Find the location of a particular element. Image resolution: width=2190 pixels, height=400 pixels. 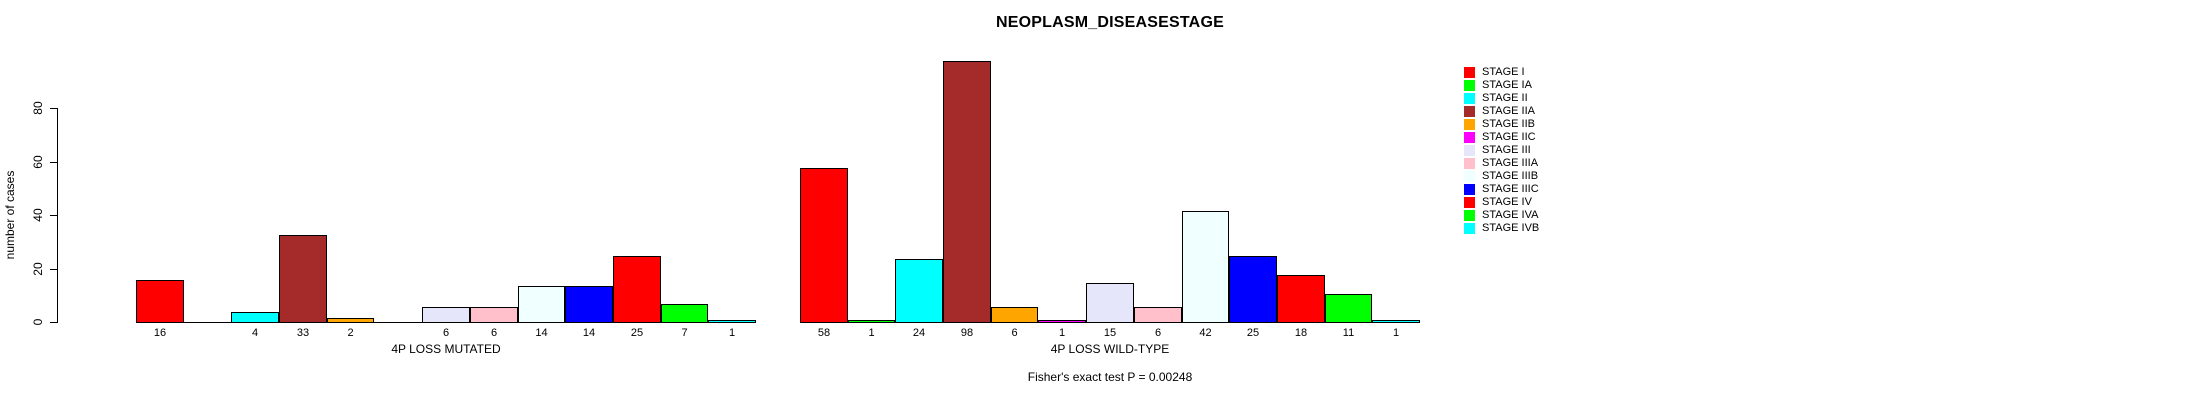

legend-item-label: STAGE IVA is located at coordinates (1510, 215).